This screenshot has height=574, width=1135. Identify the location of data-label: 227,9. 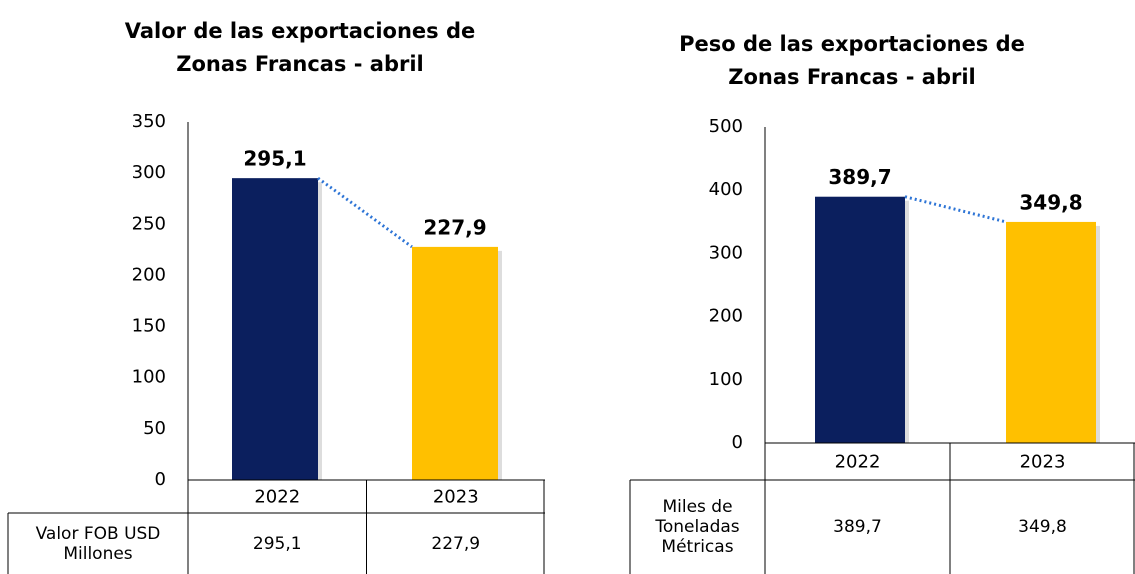
(454, 227).